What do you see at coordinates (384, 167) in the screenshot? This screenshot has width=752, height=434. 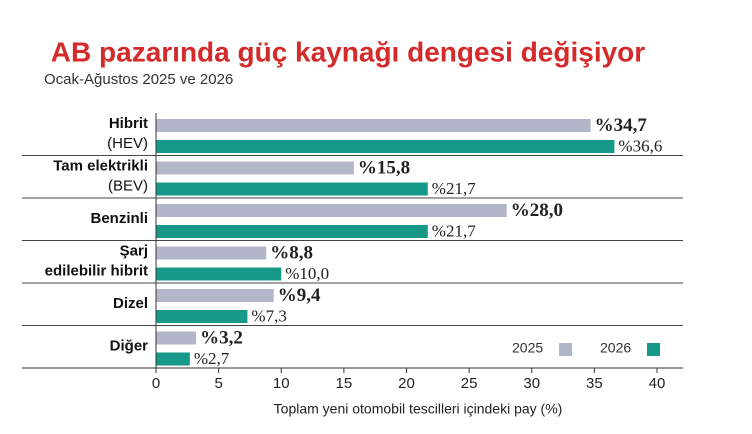 I see `value-label: %15,8` at bounding box center [384, 167].